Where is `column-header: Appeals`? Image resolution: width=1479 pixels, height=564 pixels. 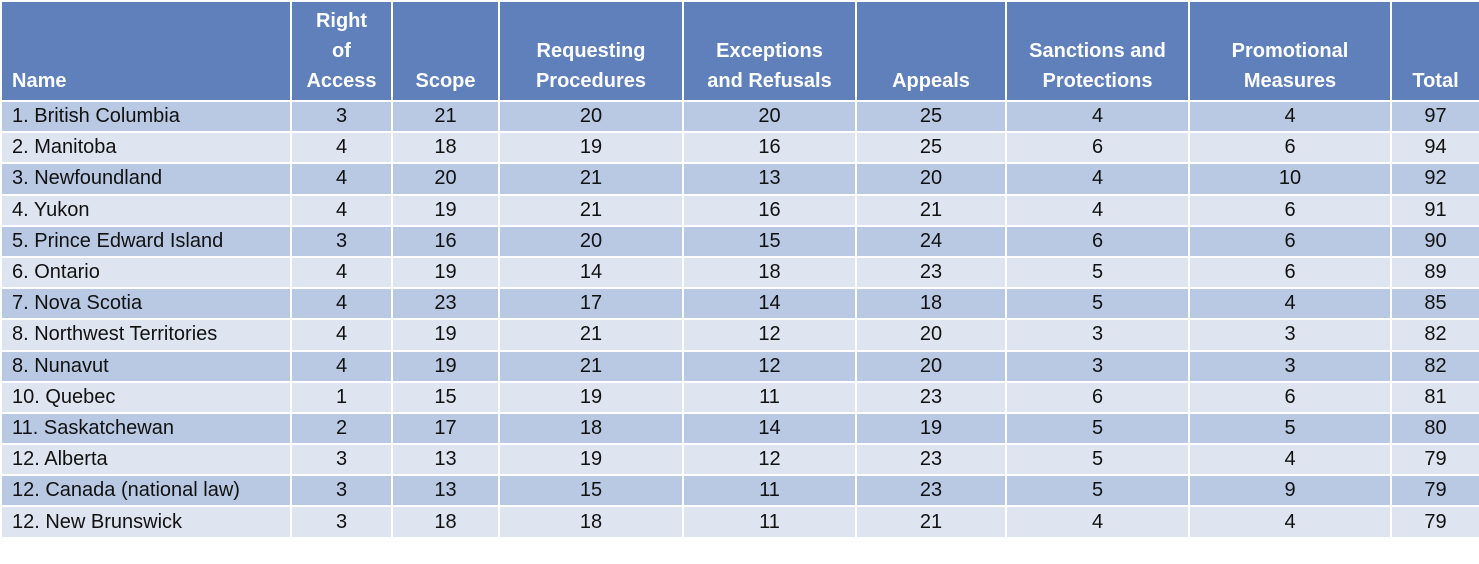 column-header: Appeals is located at coordinates (931, 51).